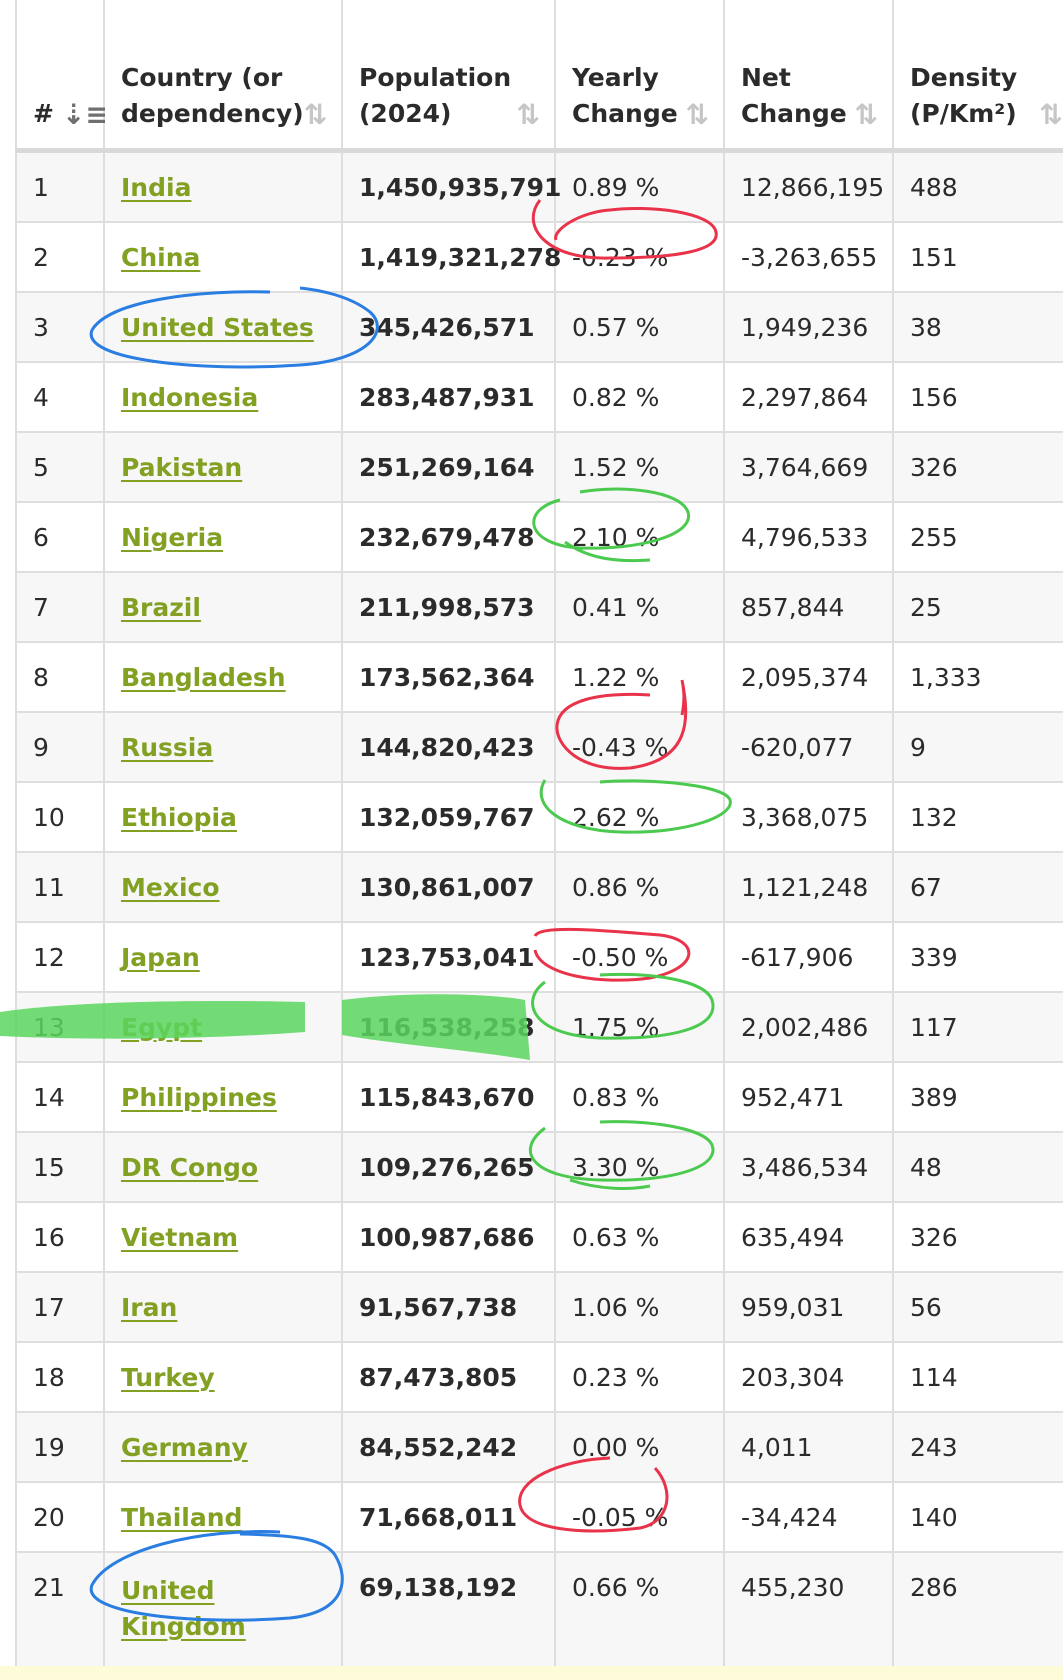 Image resolution: width=1063 pixels, height=1680 pixels. What do you see at coordinates (978, 186) in the screenshot?
I see `density-cell: 488` at bounding box center [978, 186].